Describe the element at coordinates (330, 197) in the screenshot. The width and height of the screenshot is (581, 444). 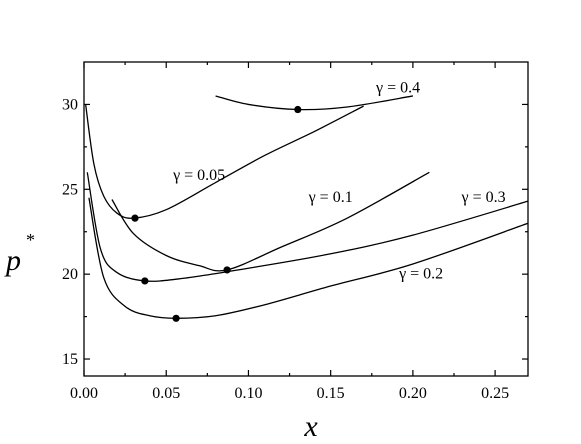
I see `curve-label-2: γ = 0.1` at that location.